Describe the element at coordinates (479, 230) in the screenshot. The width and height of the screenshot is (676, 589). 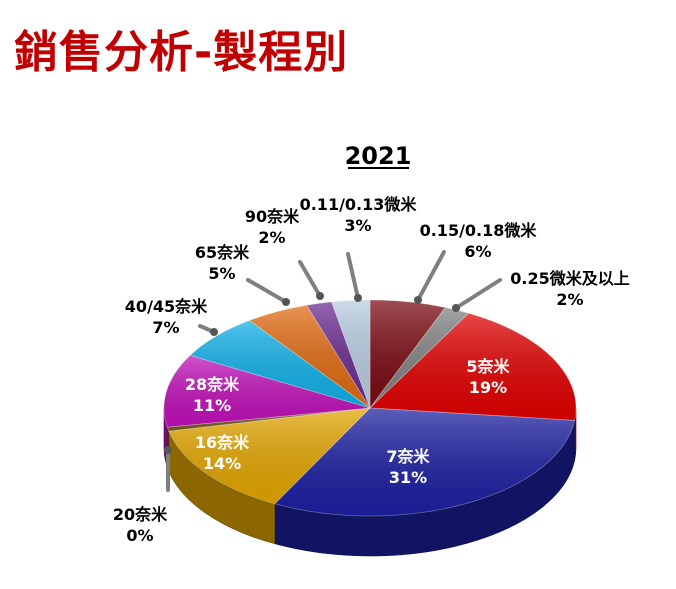
I see `slice-label-0: 0.15/0.18微米` at that location.